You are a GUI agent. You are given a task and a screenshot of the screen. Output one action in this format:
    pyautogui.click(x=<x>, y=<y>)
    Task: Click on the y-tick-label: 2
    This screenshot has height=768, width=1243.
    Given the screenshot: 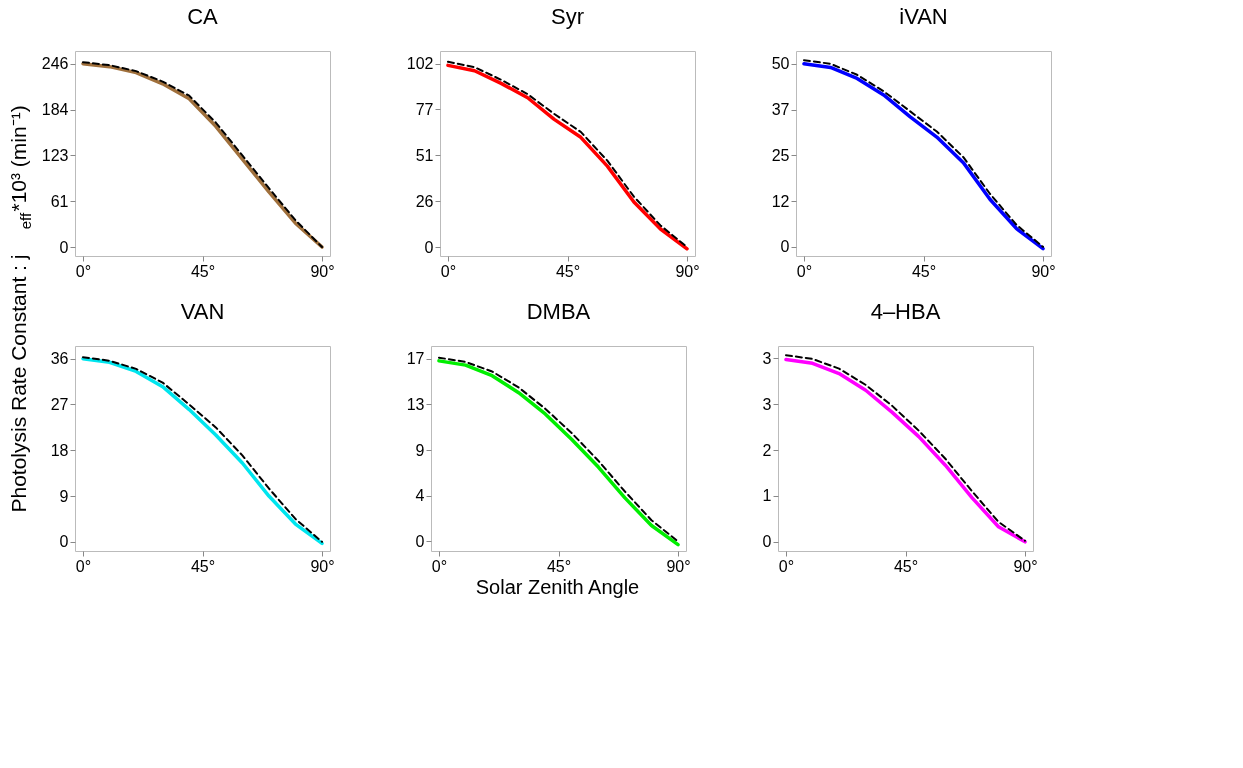 What is the action you would take?
    pyautogui.click(x=767, y=450)
    